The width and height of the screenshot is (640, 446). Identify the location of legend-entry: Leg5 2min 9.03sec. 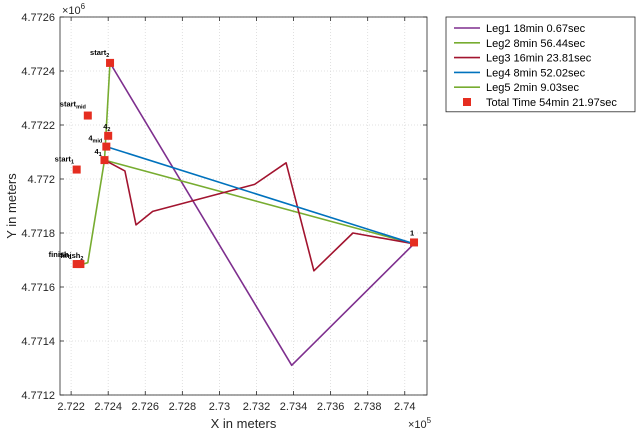
(532, 88).